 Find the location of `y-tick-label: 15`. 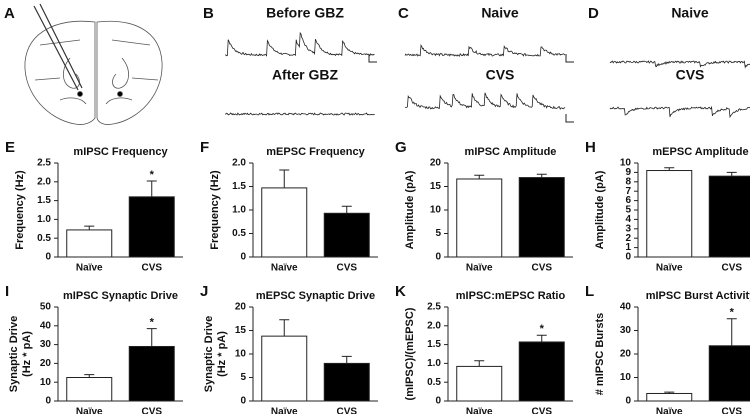

y-tick-label: 15 is located at coordinates (436, 186).